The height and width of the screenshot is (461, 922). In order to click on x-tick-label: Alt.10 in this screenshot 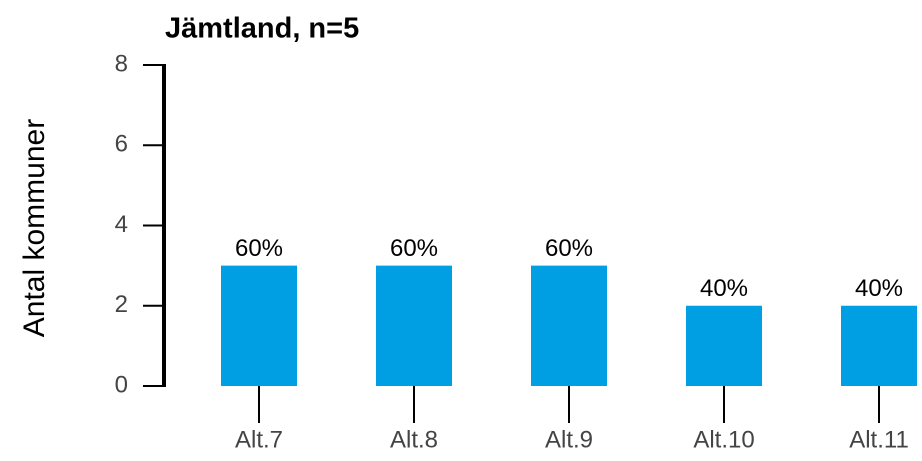, I will do `click(723, 439)`.